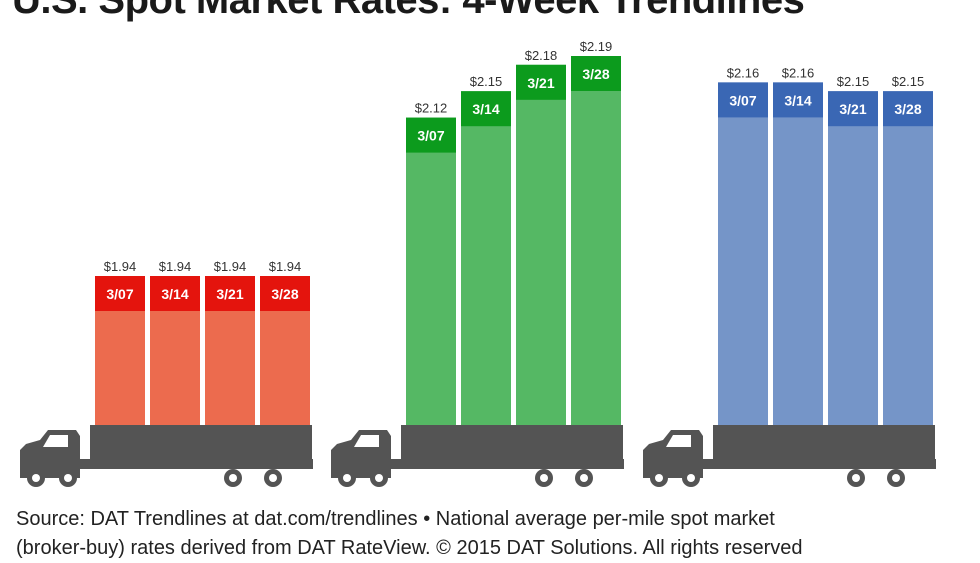 The image size is (980, 563). I want to click on bar-value-label: $2.19, so click(596, 46).